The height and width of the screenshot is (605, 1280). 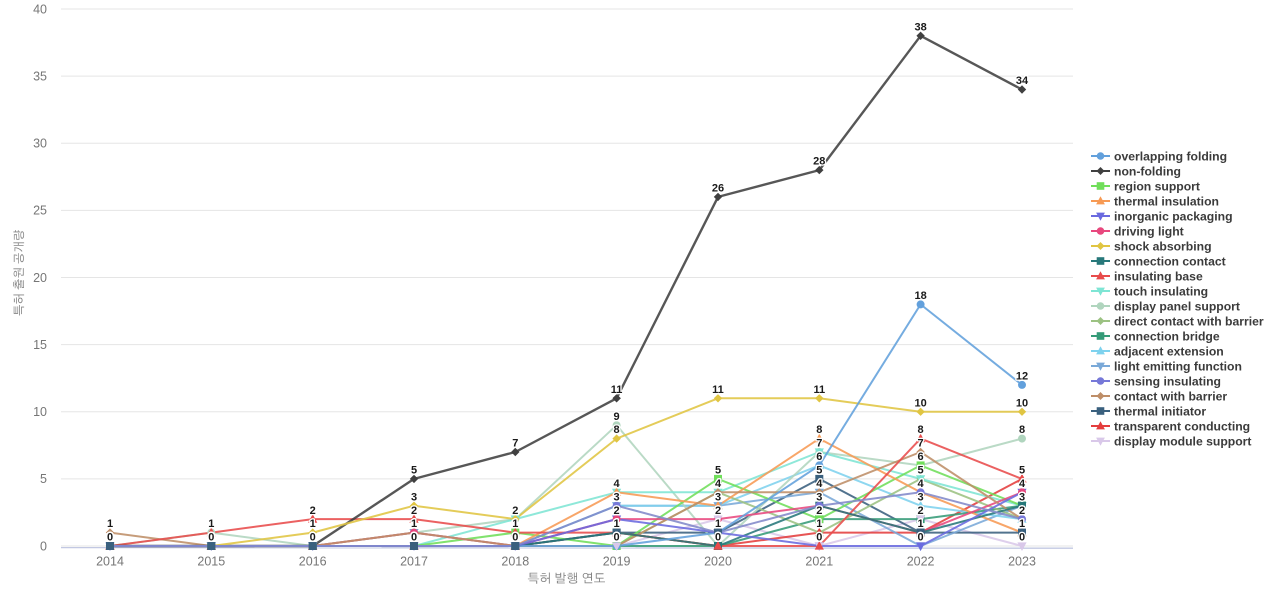 I want to click on svg-text: thermal initiator, so click(x=1160, y=411).